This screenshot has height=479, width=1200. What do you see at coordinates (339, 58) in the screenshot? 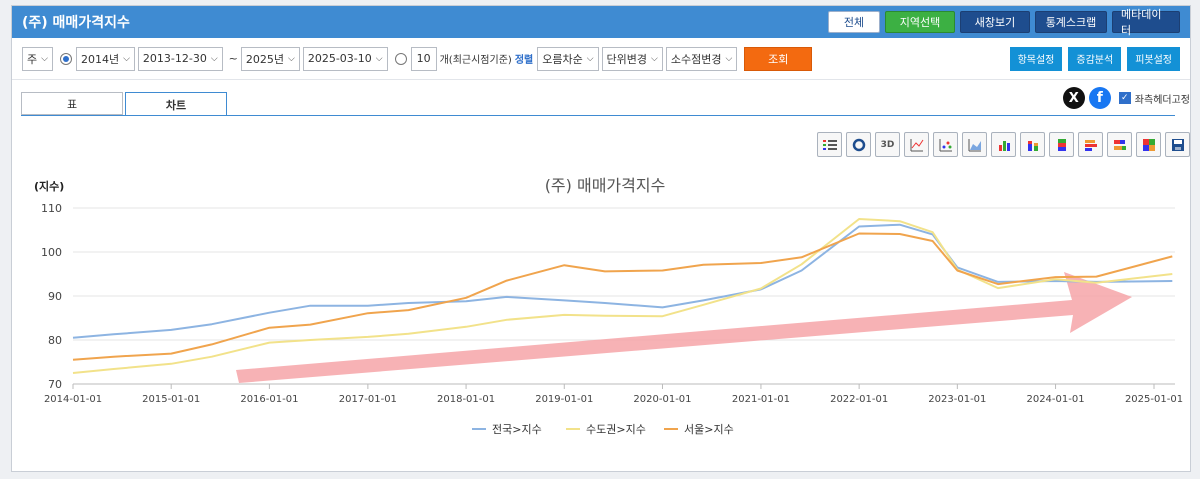
I see `to-date-value: 2025-03-10` at bounding box center [339, 58].